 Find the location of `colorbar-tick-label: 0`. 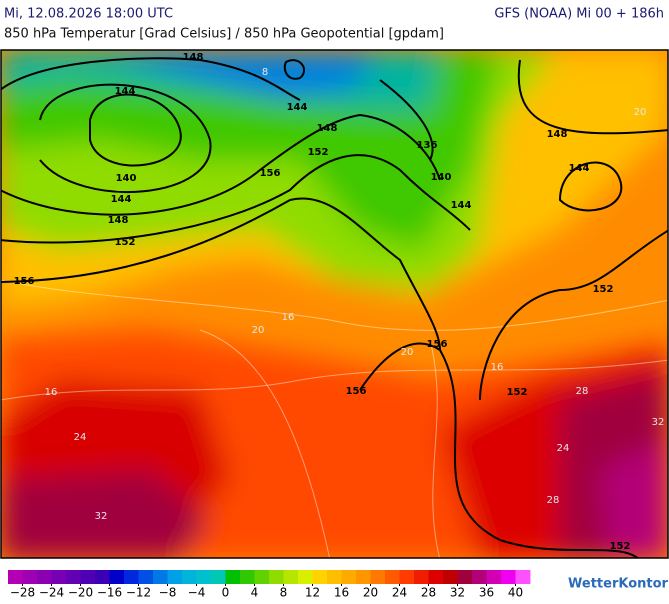

colorbar-tick-label: 0 is located at coordinates (226, 593).